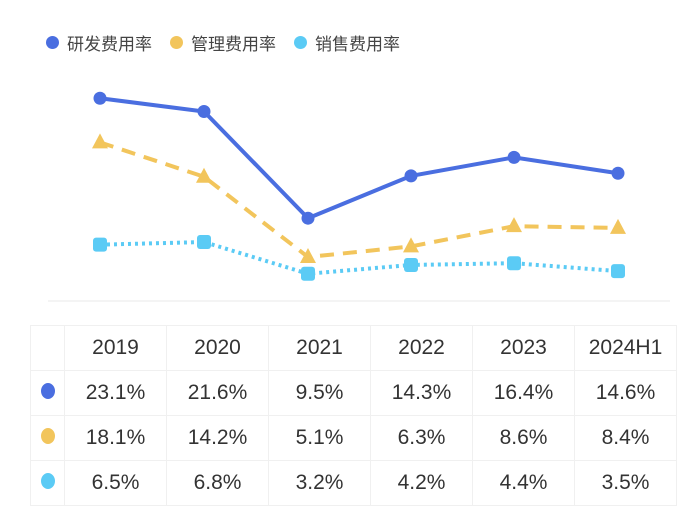 This screenshot has width=700, height=519. Describe the element at coordinates (115, 393) in the screenshot. I see `table-cell: 23.1%` at that location.